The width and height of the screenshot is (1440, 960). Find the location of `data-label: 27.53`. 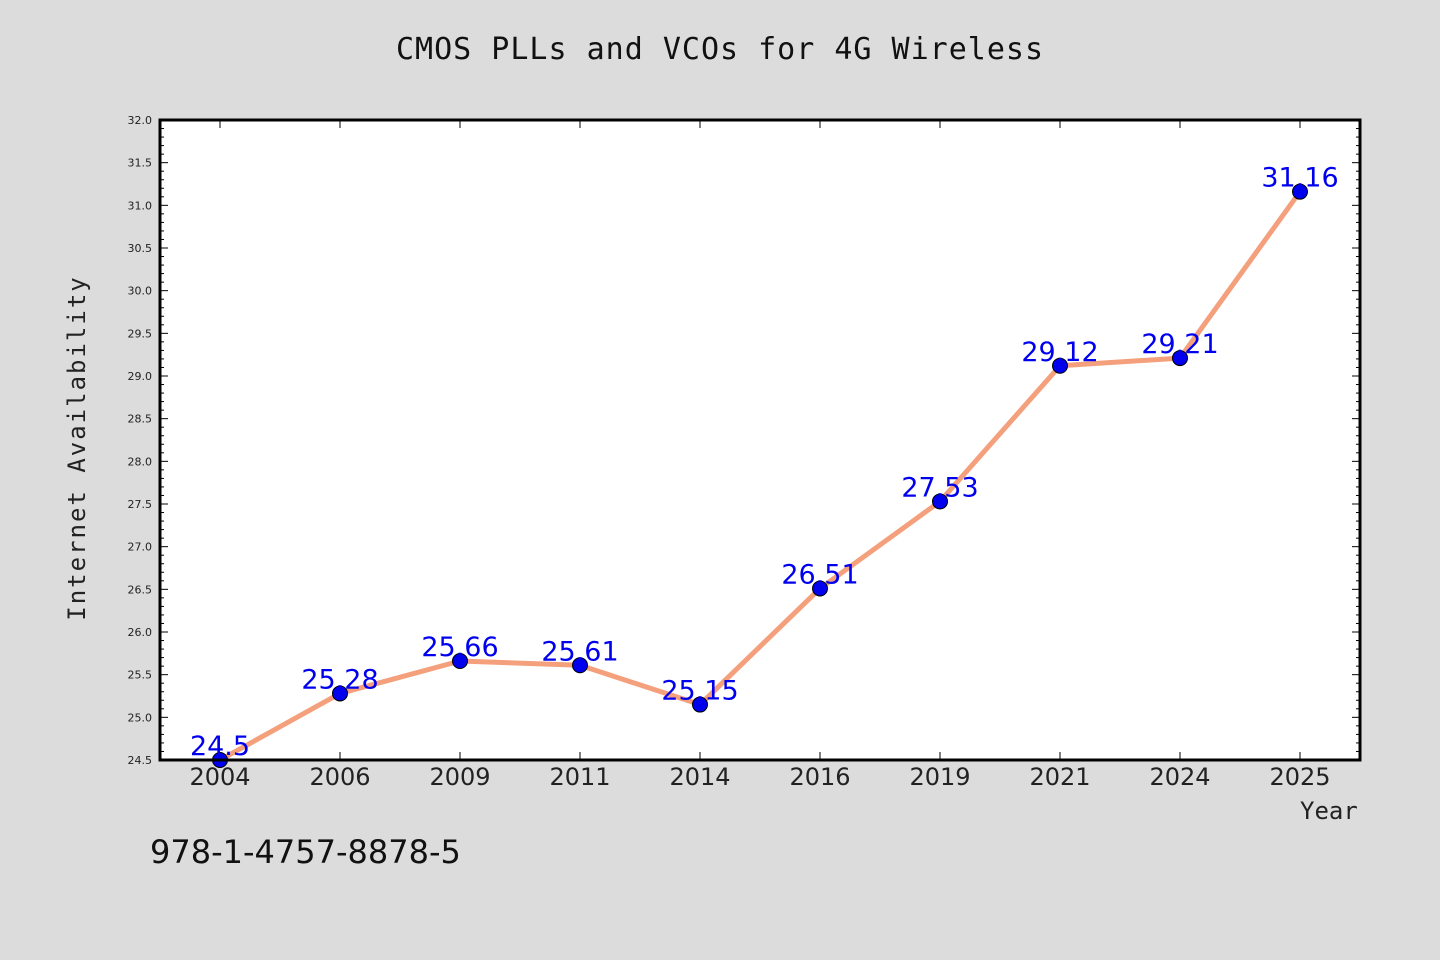

data-label: 27.53 is located at coordinates (939, 487).